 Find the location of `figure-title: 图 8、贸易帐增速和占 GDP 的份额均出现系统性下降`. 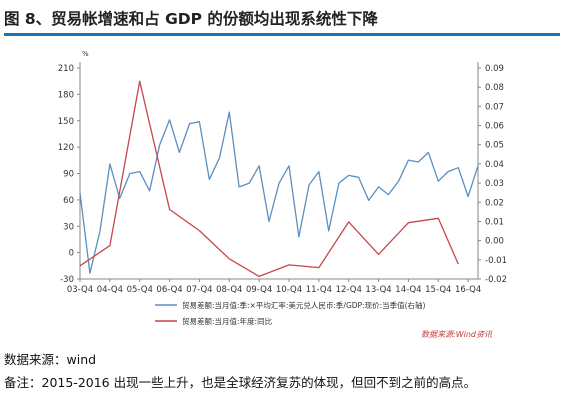

figure-title: 图 8、贸易帐增速和占 GDP 的份额均出现系统性下降 is located at coordinates (282, 20).